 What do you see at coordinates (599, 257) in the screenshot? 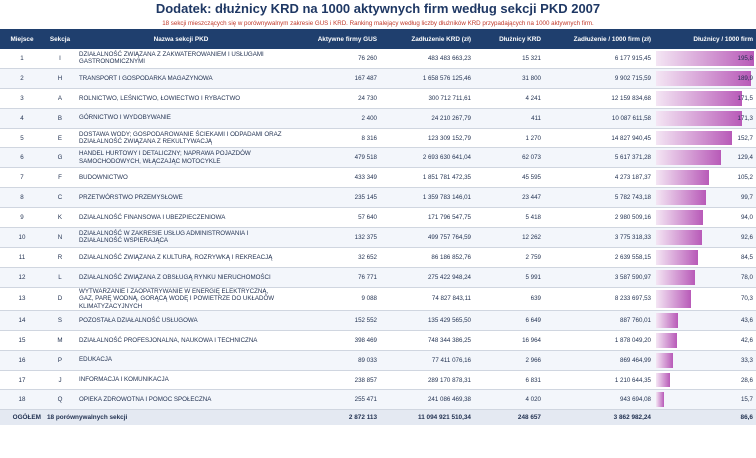
I see `cell-debt-per-1000: 2 639 558,15` at bounding box center [599, 257].